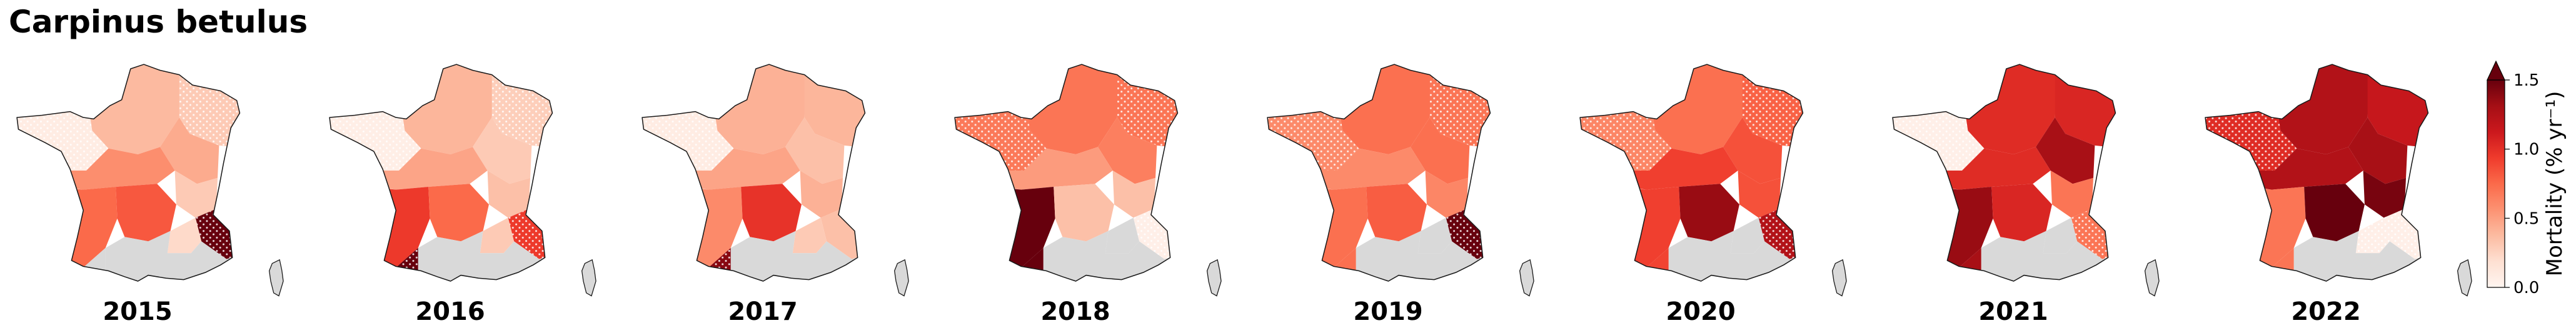 Image resolution: width=2576 pixels, height=333 pixels. What do you see at coordinates (2496, 183) in the screenshot?
I see `colorbar-ramp` at bounding box center [2496, 183].